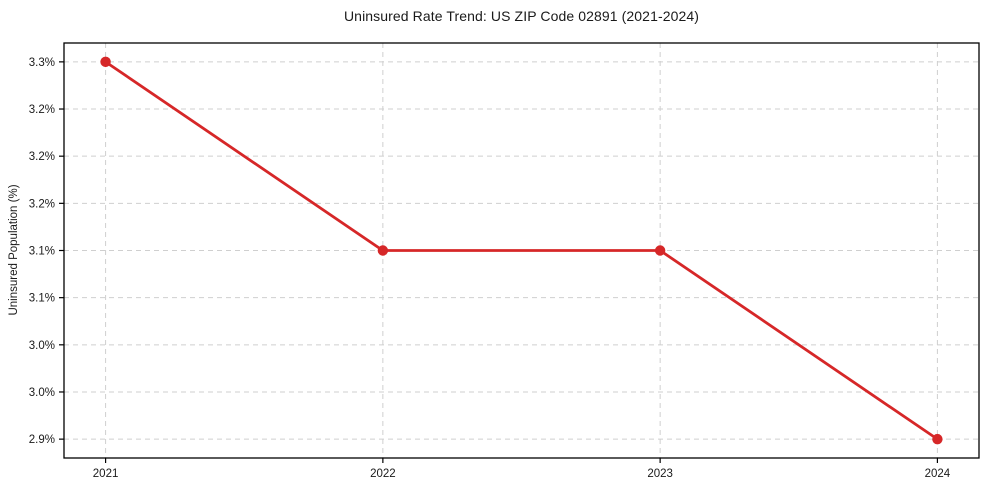 This screenshot has height=490, width=989. I want to click on x-tick-label: 2024, so click(938, 474).